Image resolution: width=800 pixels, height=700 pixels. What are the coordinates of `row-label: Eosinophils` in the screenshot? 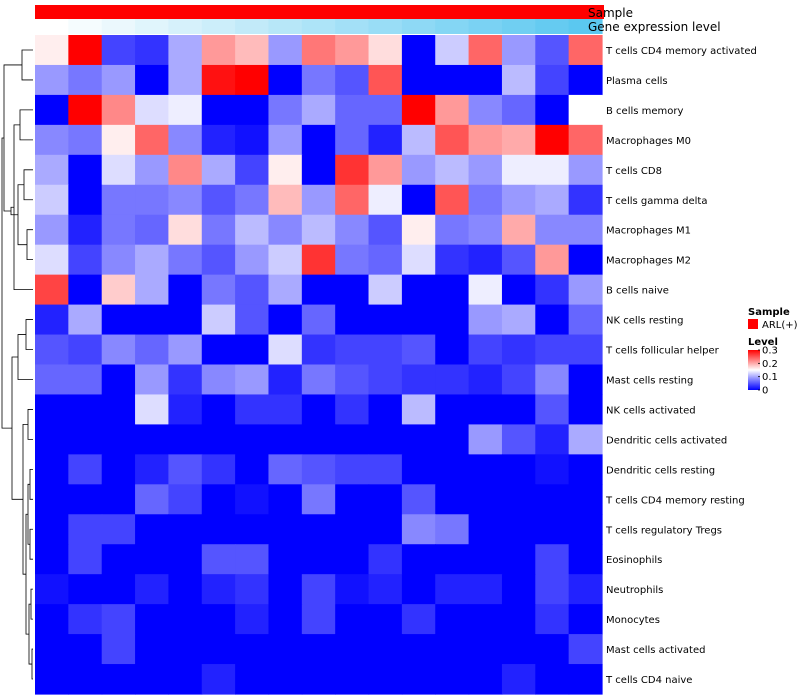 It's located at (634, 560).